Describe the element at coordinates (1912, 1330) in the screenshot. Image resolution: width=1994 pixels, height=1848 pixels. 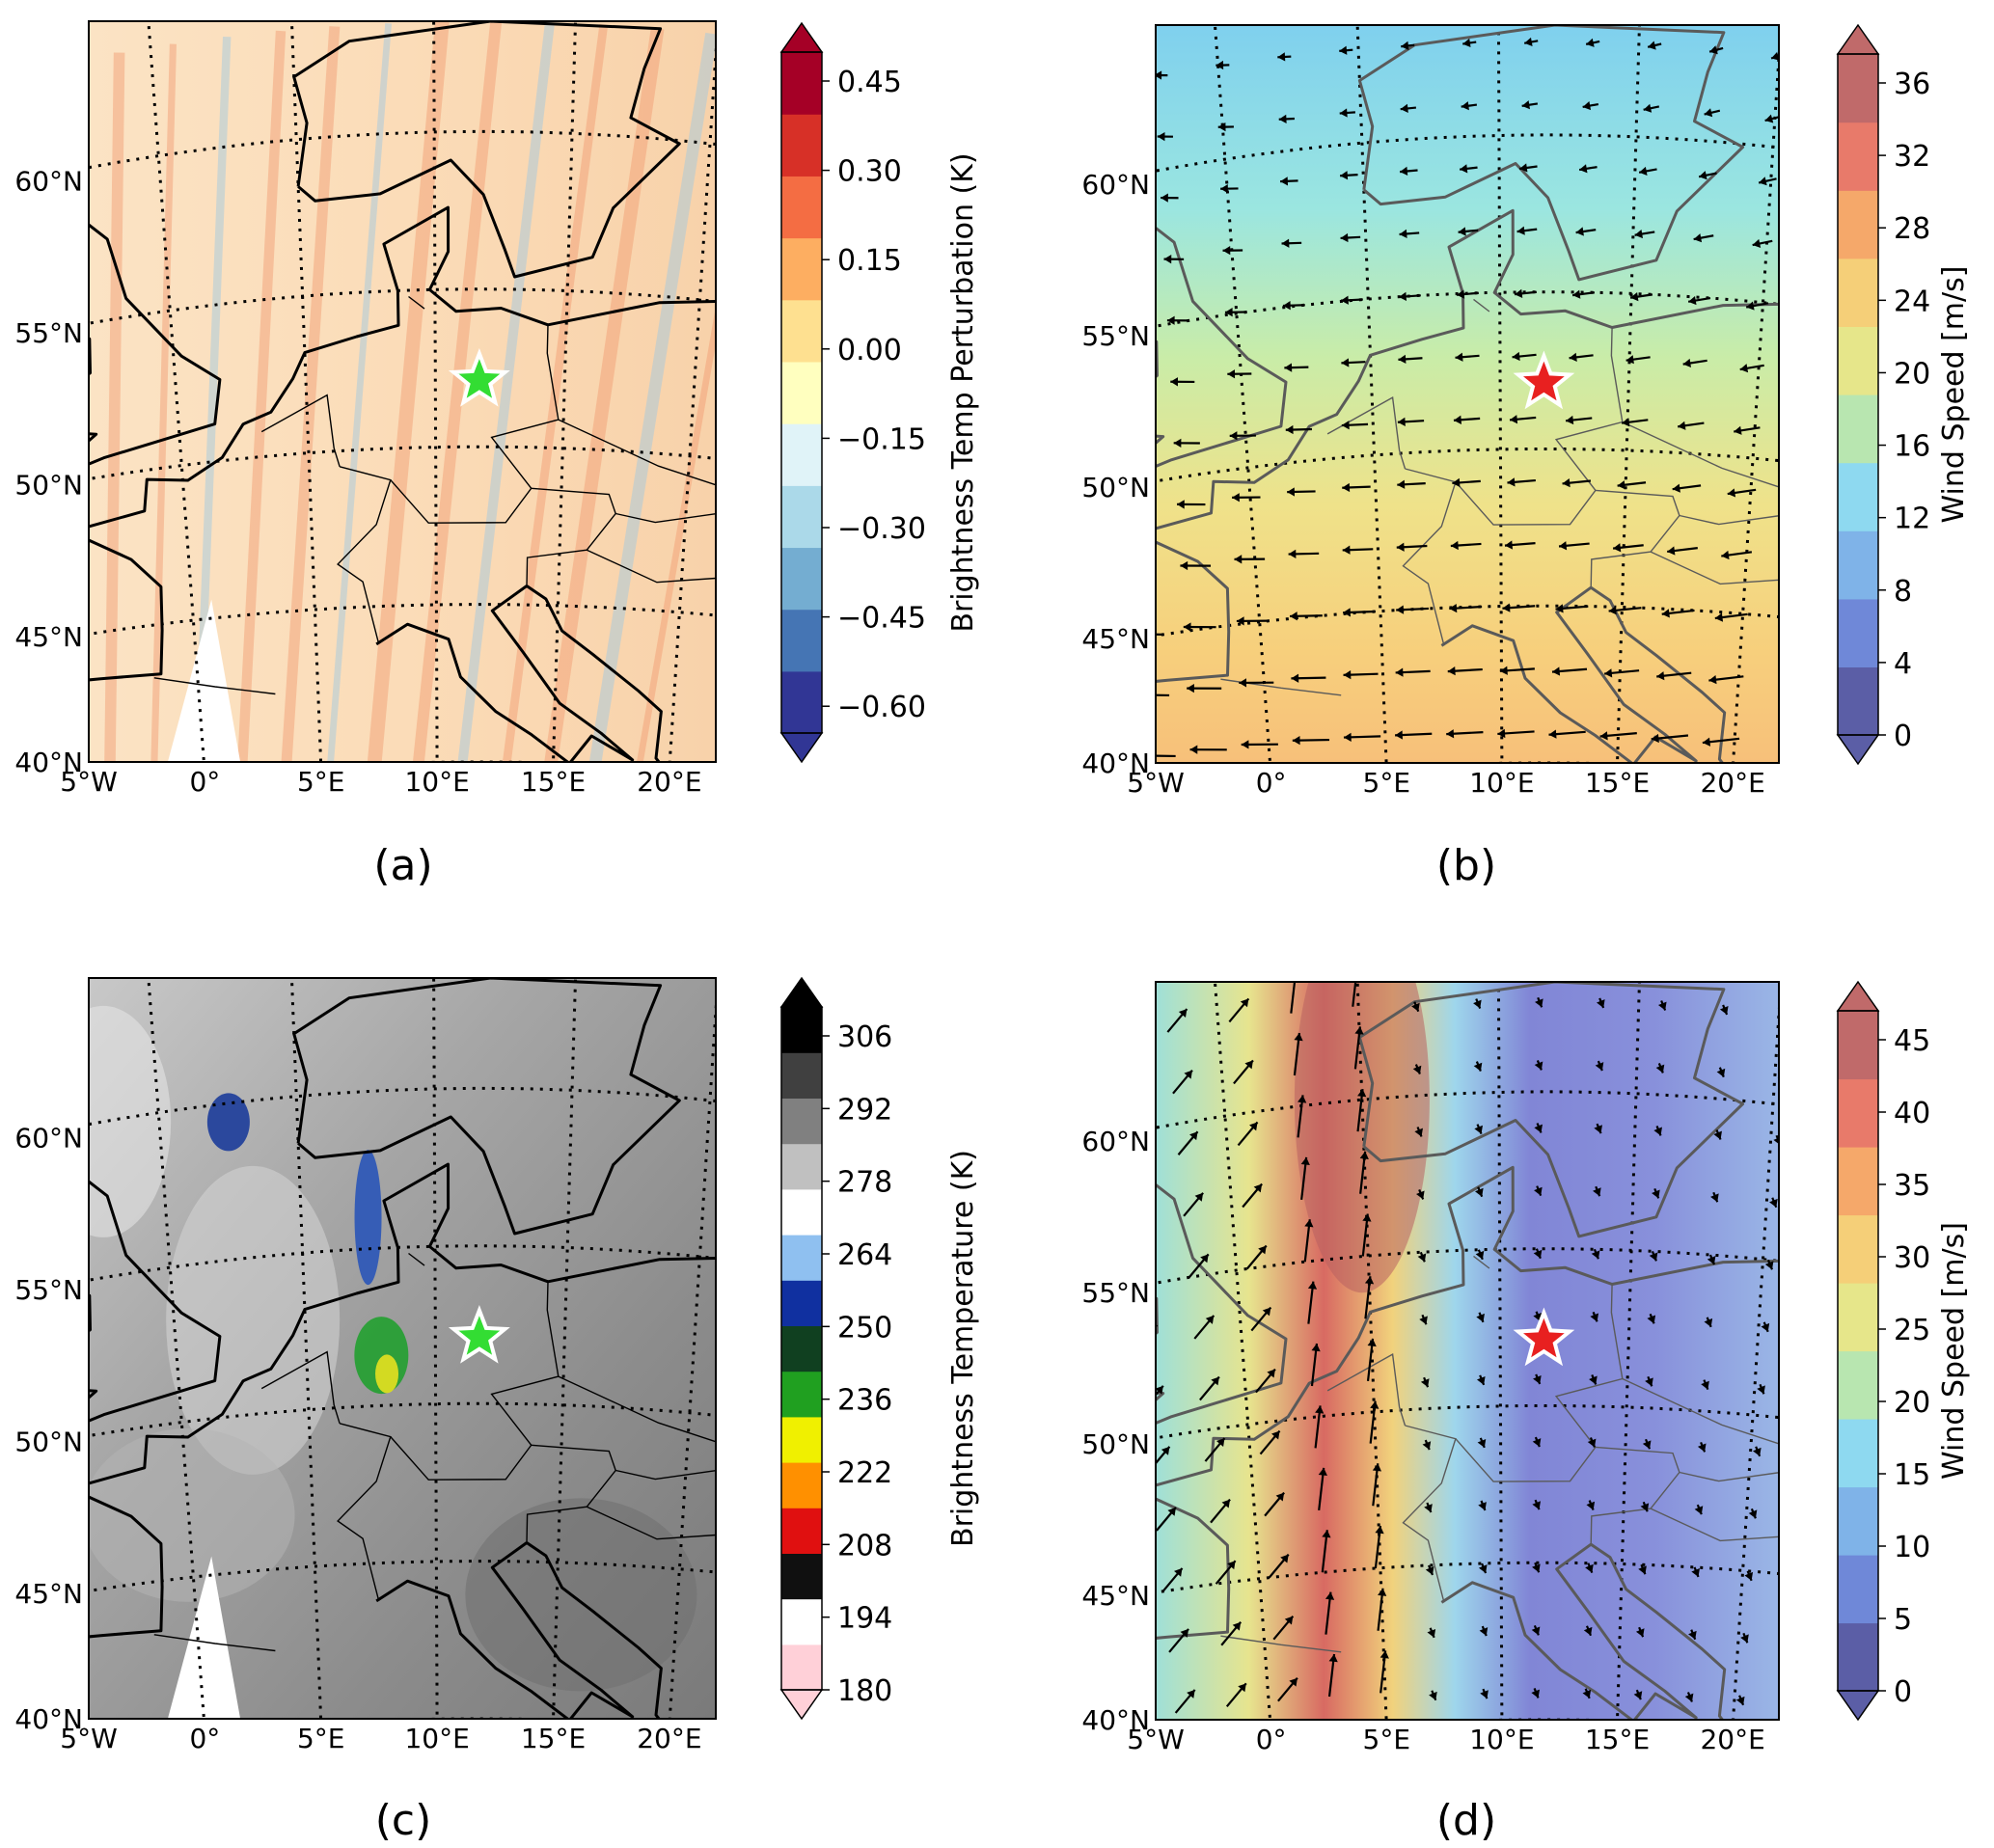
I see `colorbar-tick-label: 25` at that location.